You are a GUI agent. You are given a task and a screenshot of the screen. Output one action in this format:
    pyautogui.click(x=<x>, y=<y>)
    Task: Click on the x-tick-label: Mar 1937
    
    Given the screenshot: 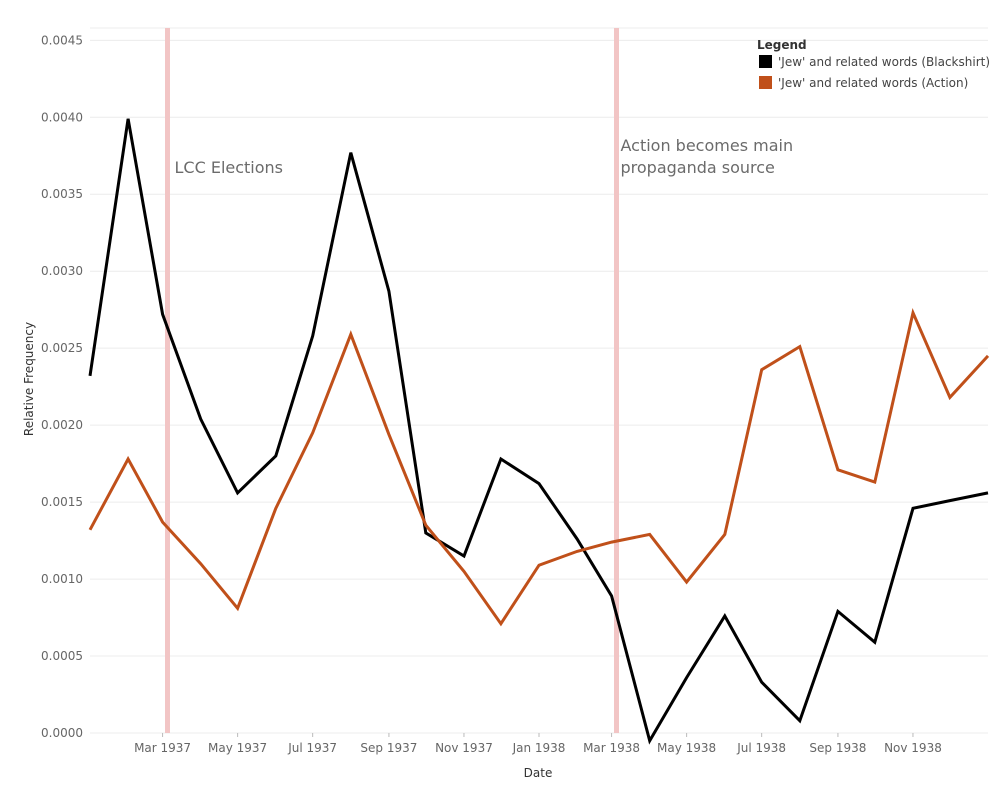 What is the action you would take?
    pyautogui.click(x=162, y=748)
    